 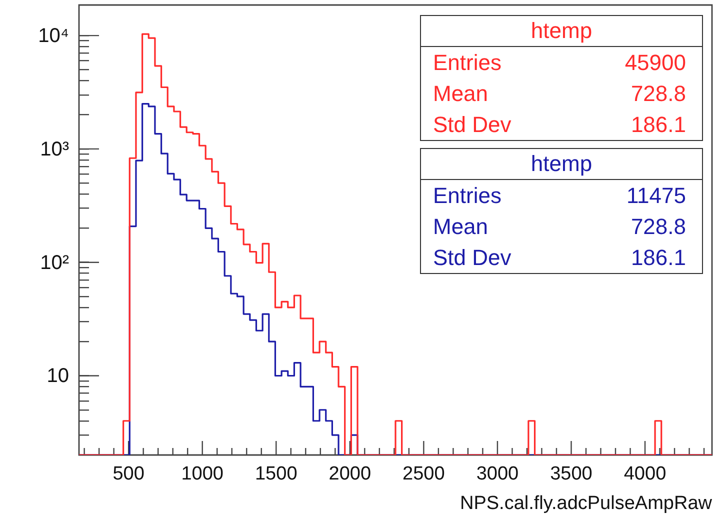 What do you see at coordinates (571, 474) in the screenshot?
I see `x-tick-label: 3500` at bounding box center [571, 474].